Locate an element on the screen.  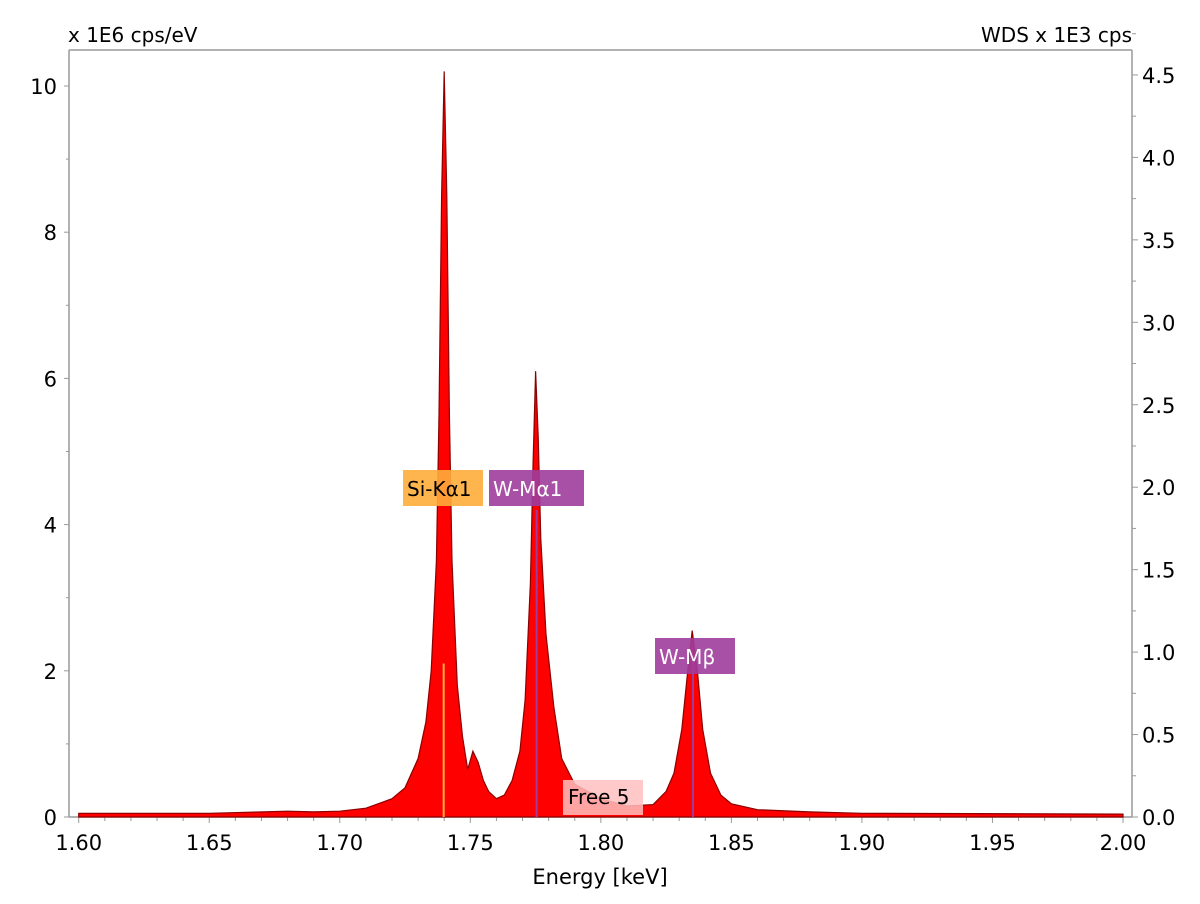
y-left-tick-label: 6 is located at coordinates (50, 379).